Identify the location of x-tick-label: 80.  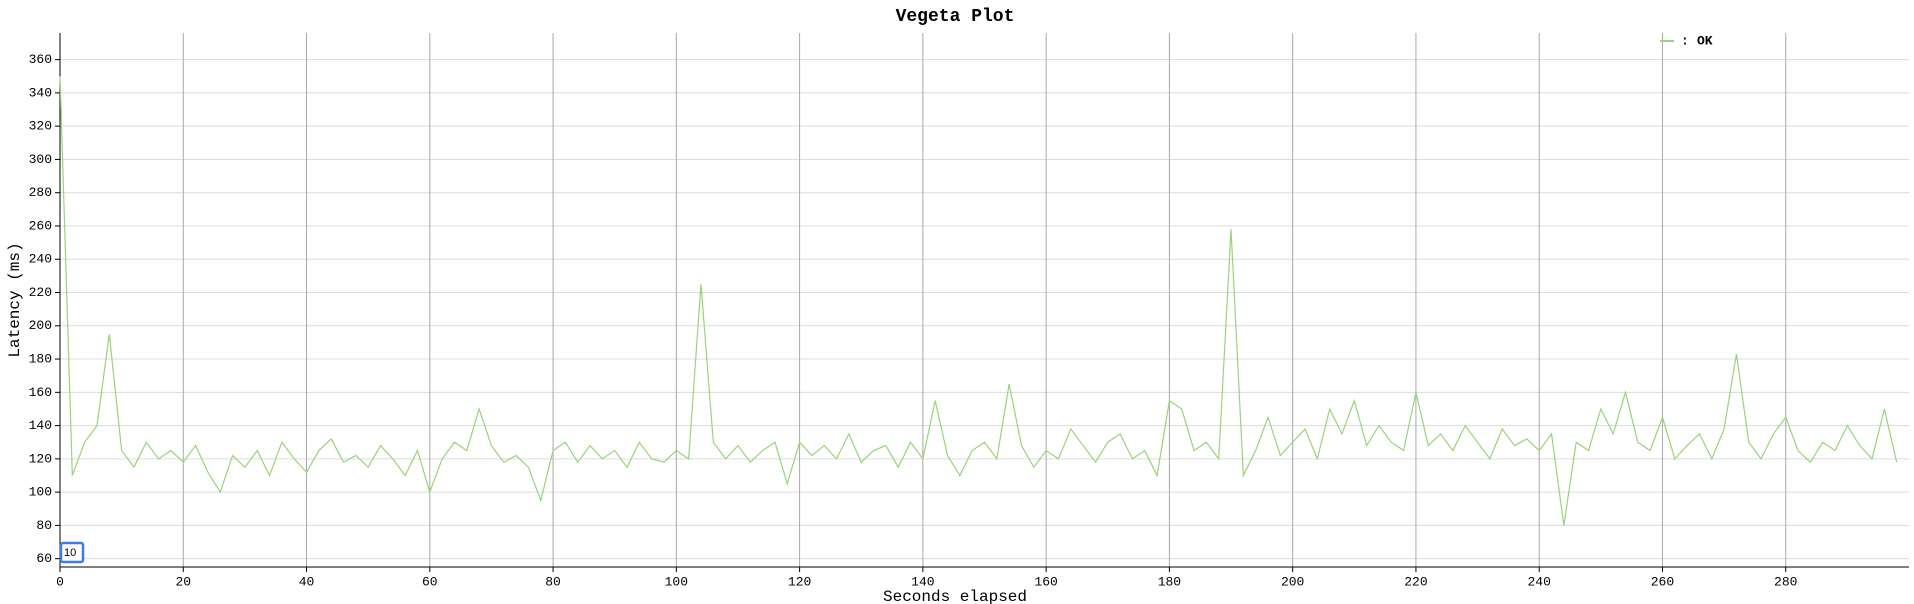
(553, 581).